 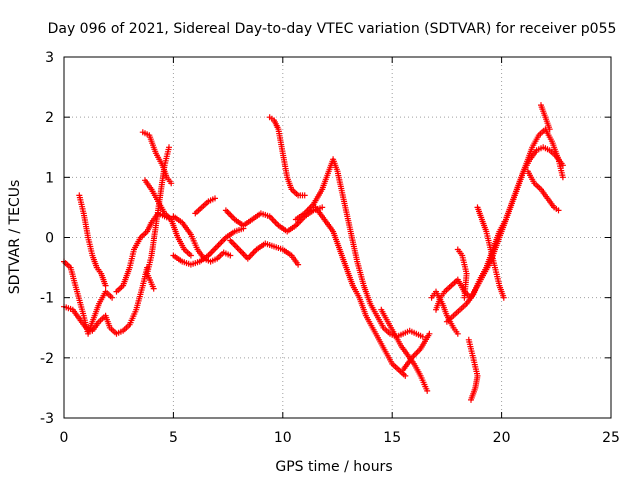 What do you see at coordinates (333, 467) in the screenshot?
I see `x-axis-label: GPS time / hours` at bounding box center [333, 467].